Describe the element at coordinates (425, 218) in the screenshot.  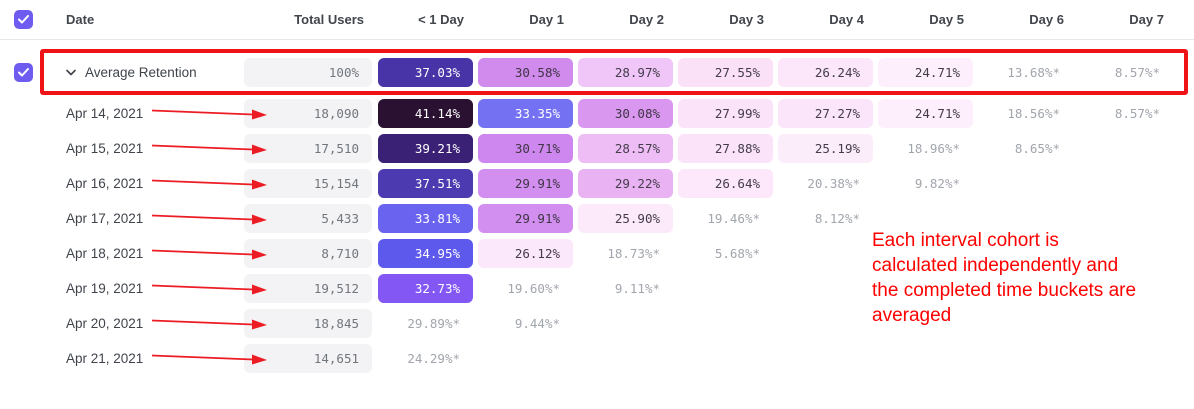
I see `retention-cell: 33.81%` at that location.